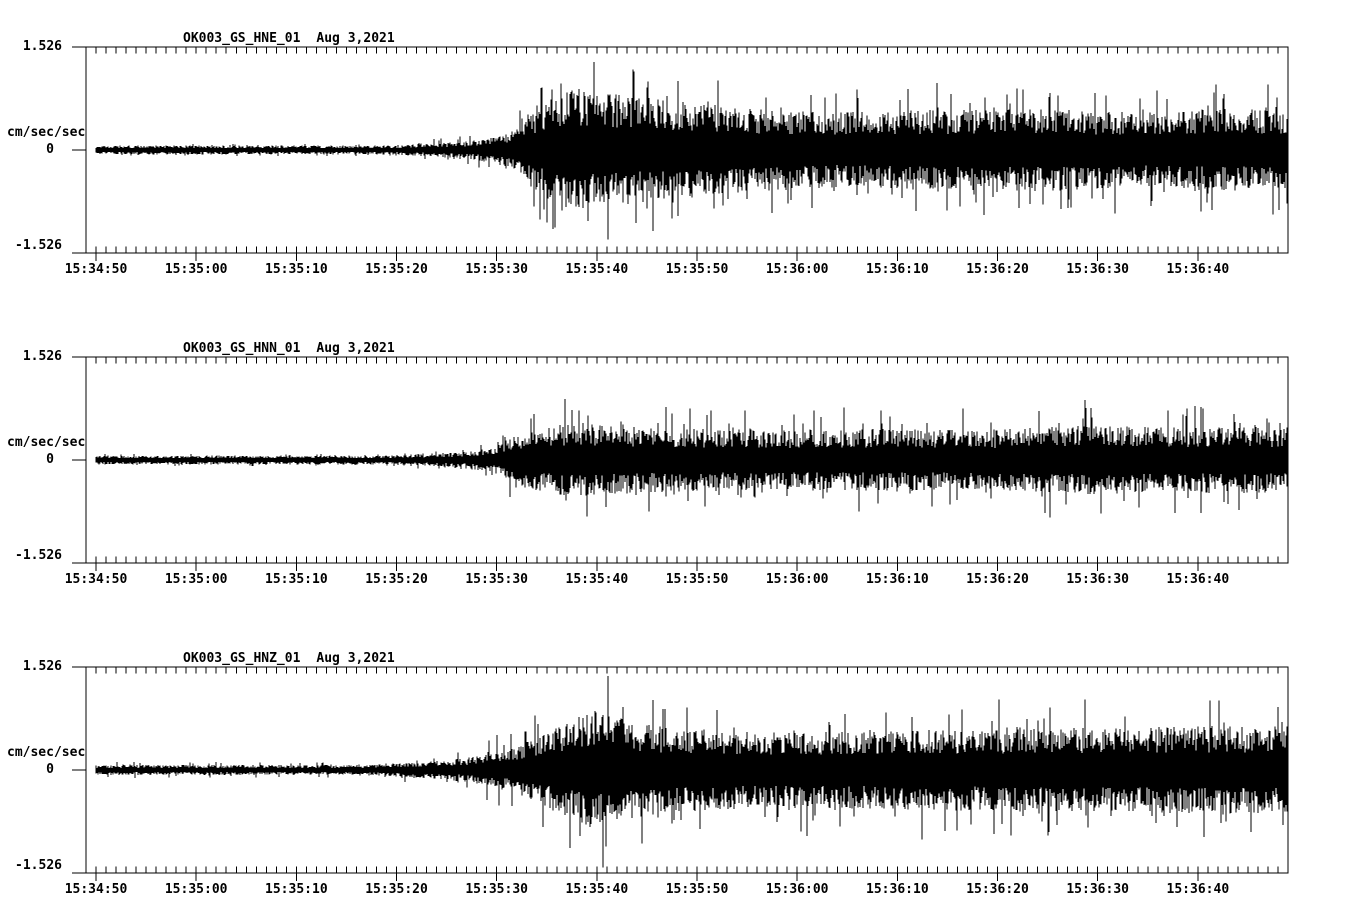 This screenshot has width=1358, height=924. I want to click on panel-title: OK003_GS_HNN_01 Aug 3,2021, so click(289, 348).